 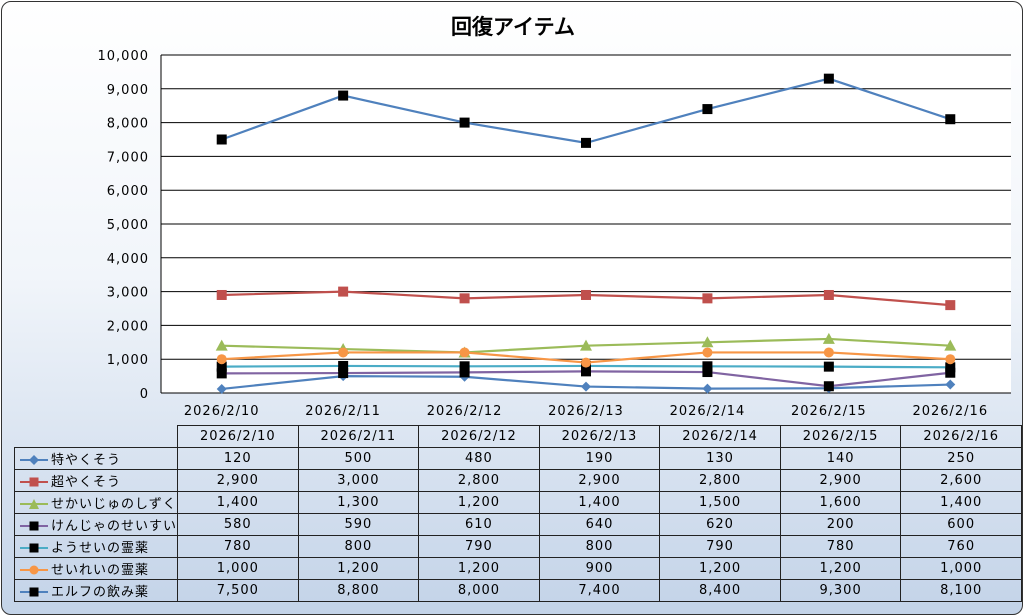 I want to click on table-row: せいれいの霊薬 1,000 1,200 1,200 900 1,200 1,200 1,000, so click(x=517, y=568).